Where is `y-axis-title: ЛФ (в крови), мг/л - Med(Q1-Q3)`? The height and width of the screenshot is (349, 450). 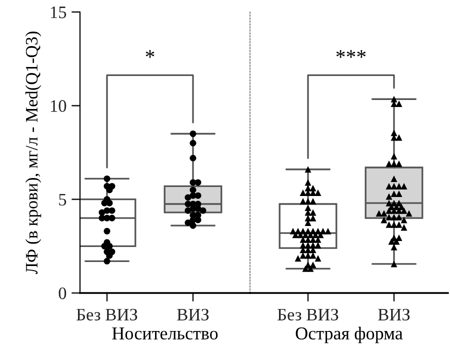 y-axis-title: ЛФ (в крови), мг/л - Med(Q1-Q3) is located at coordinates (33, 153).